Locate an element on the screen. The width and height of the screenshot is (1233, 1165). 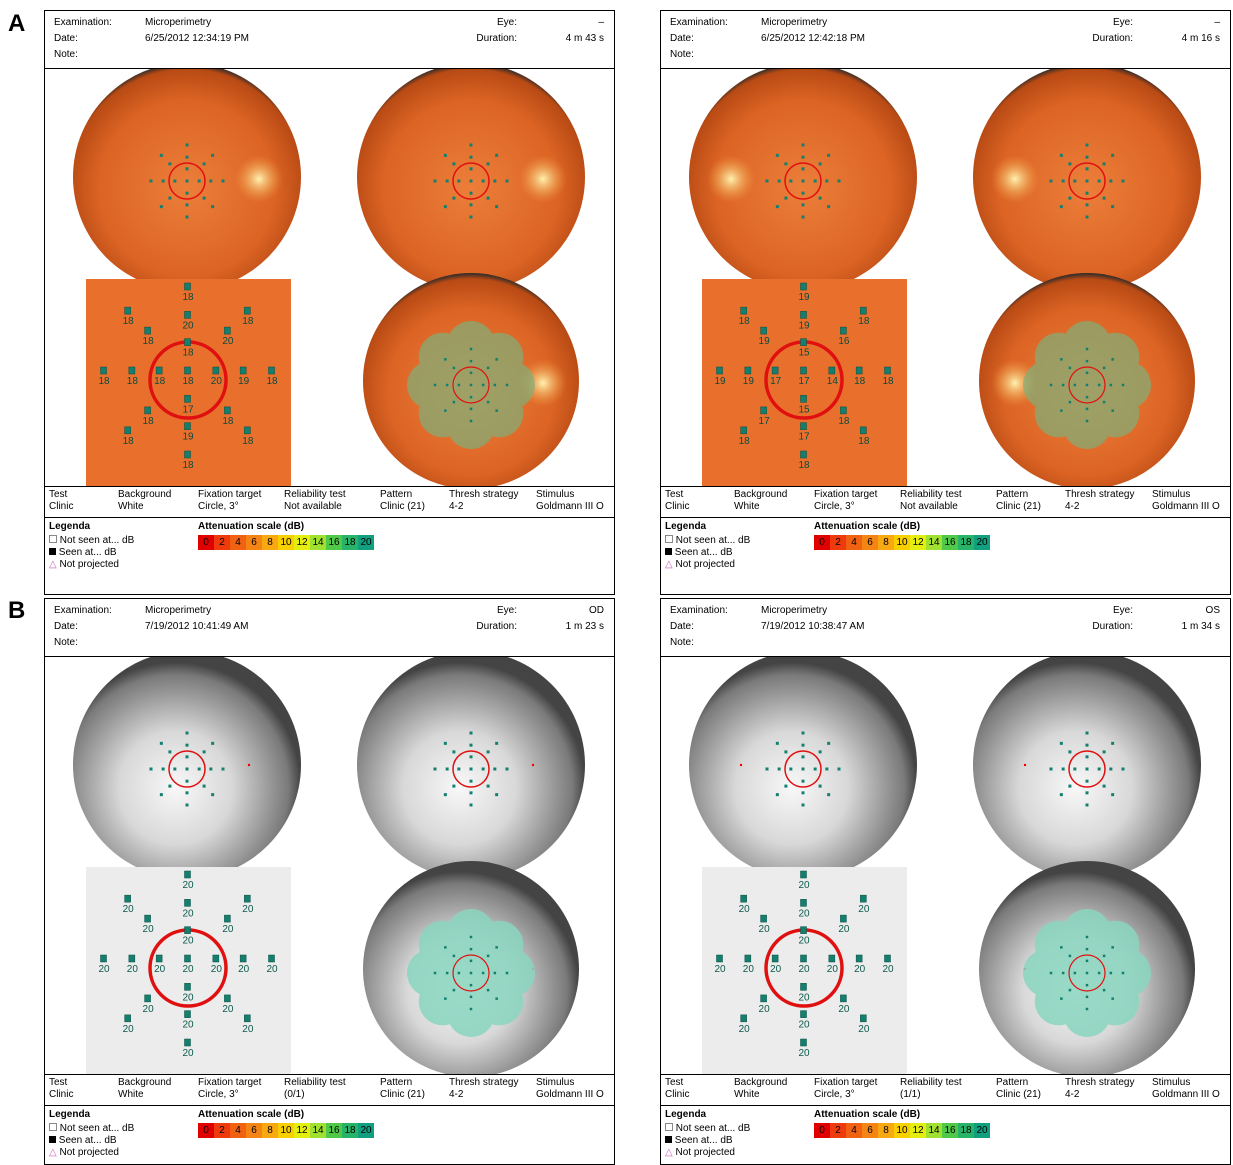
scale-cell: 8 is located at coordinates (270, 1130).